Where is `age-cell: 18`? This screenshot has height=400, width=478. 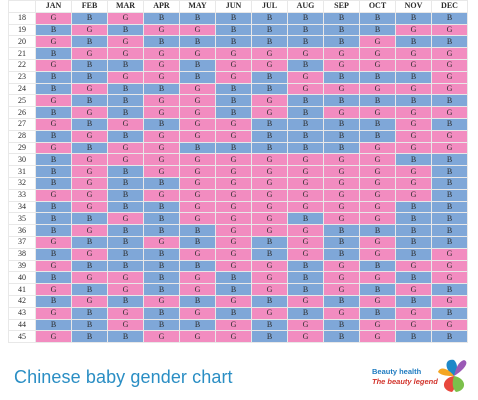 age-cell: 18 is located at coordinates (22, 18).